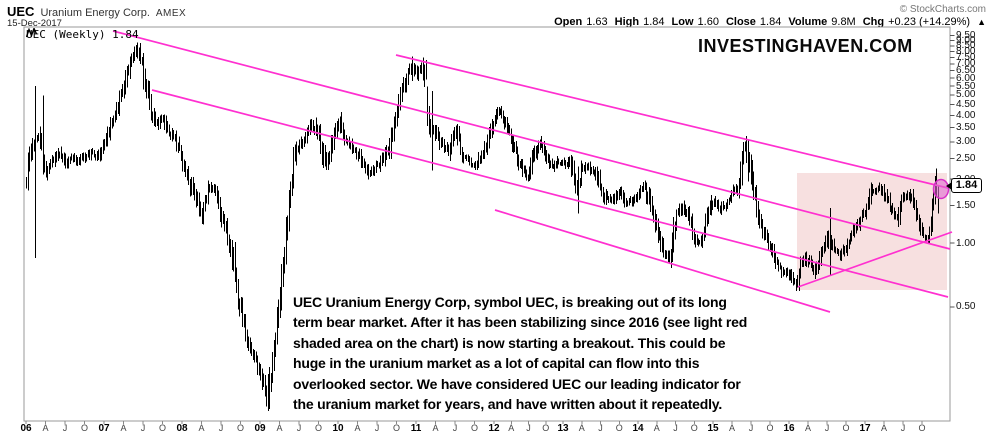 This screenshot has width=990, height=438. What do you see at coordinates (929, 22) in the screenshot?
I see `quote-value: +0.23 (+14.29%)` at bounding box center [929, 22].